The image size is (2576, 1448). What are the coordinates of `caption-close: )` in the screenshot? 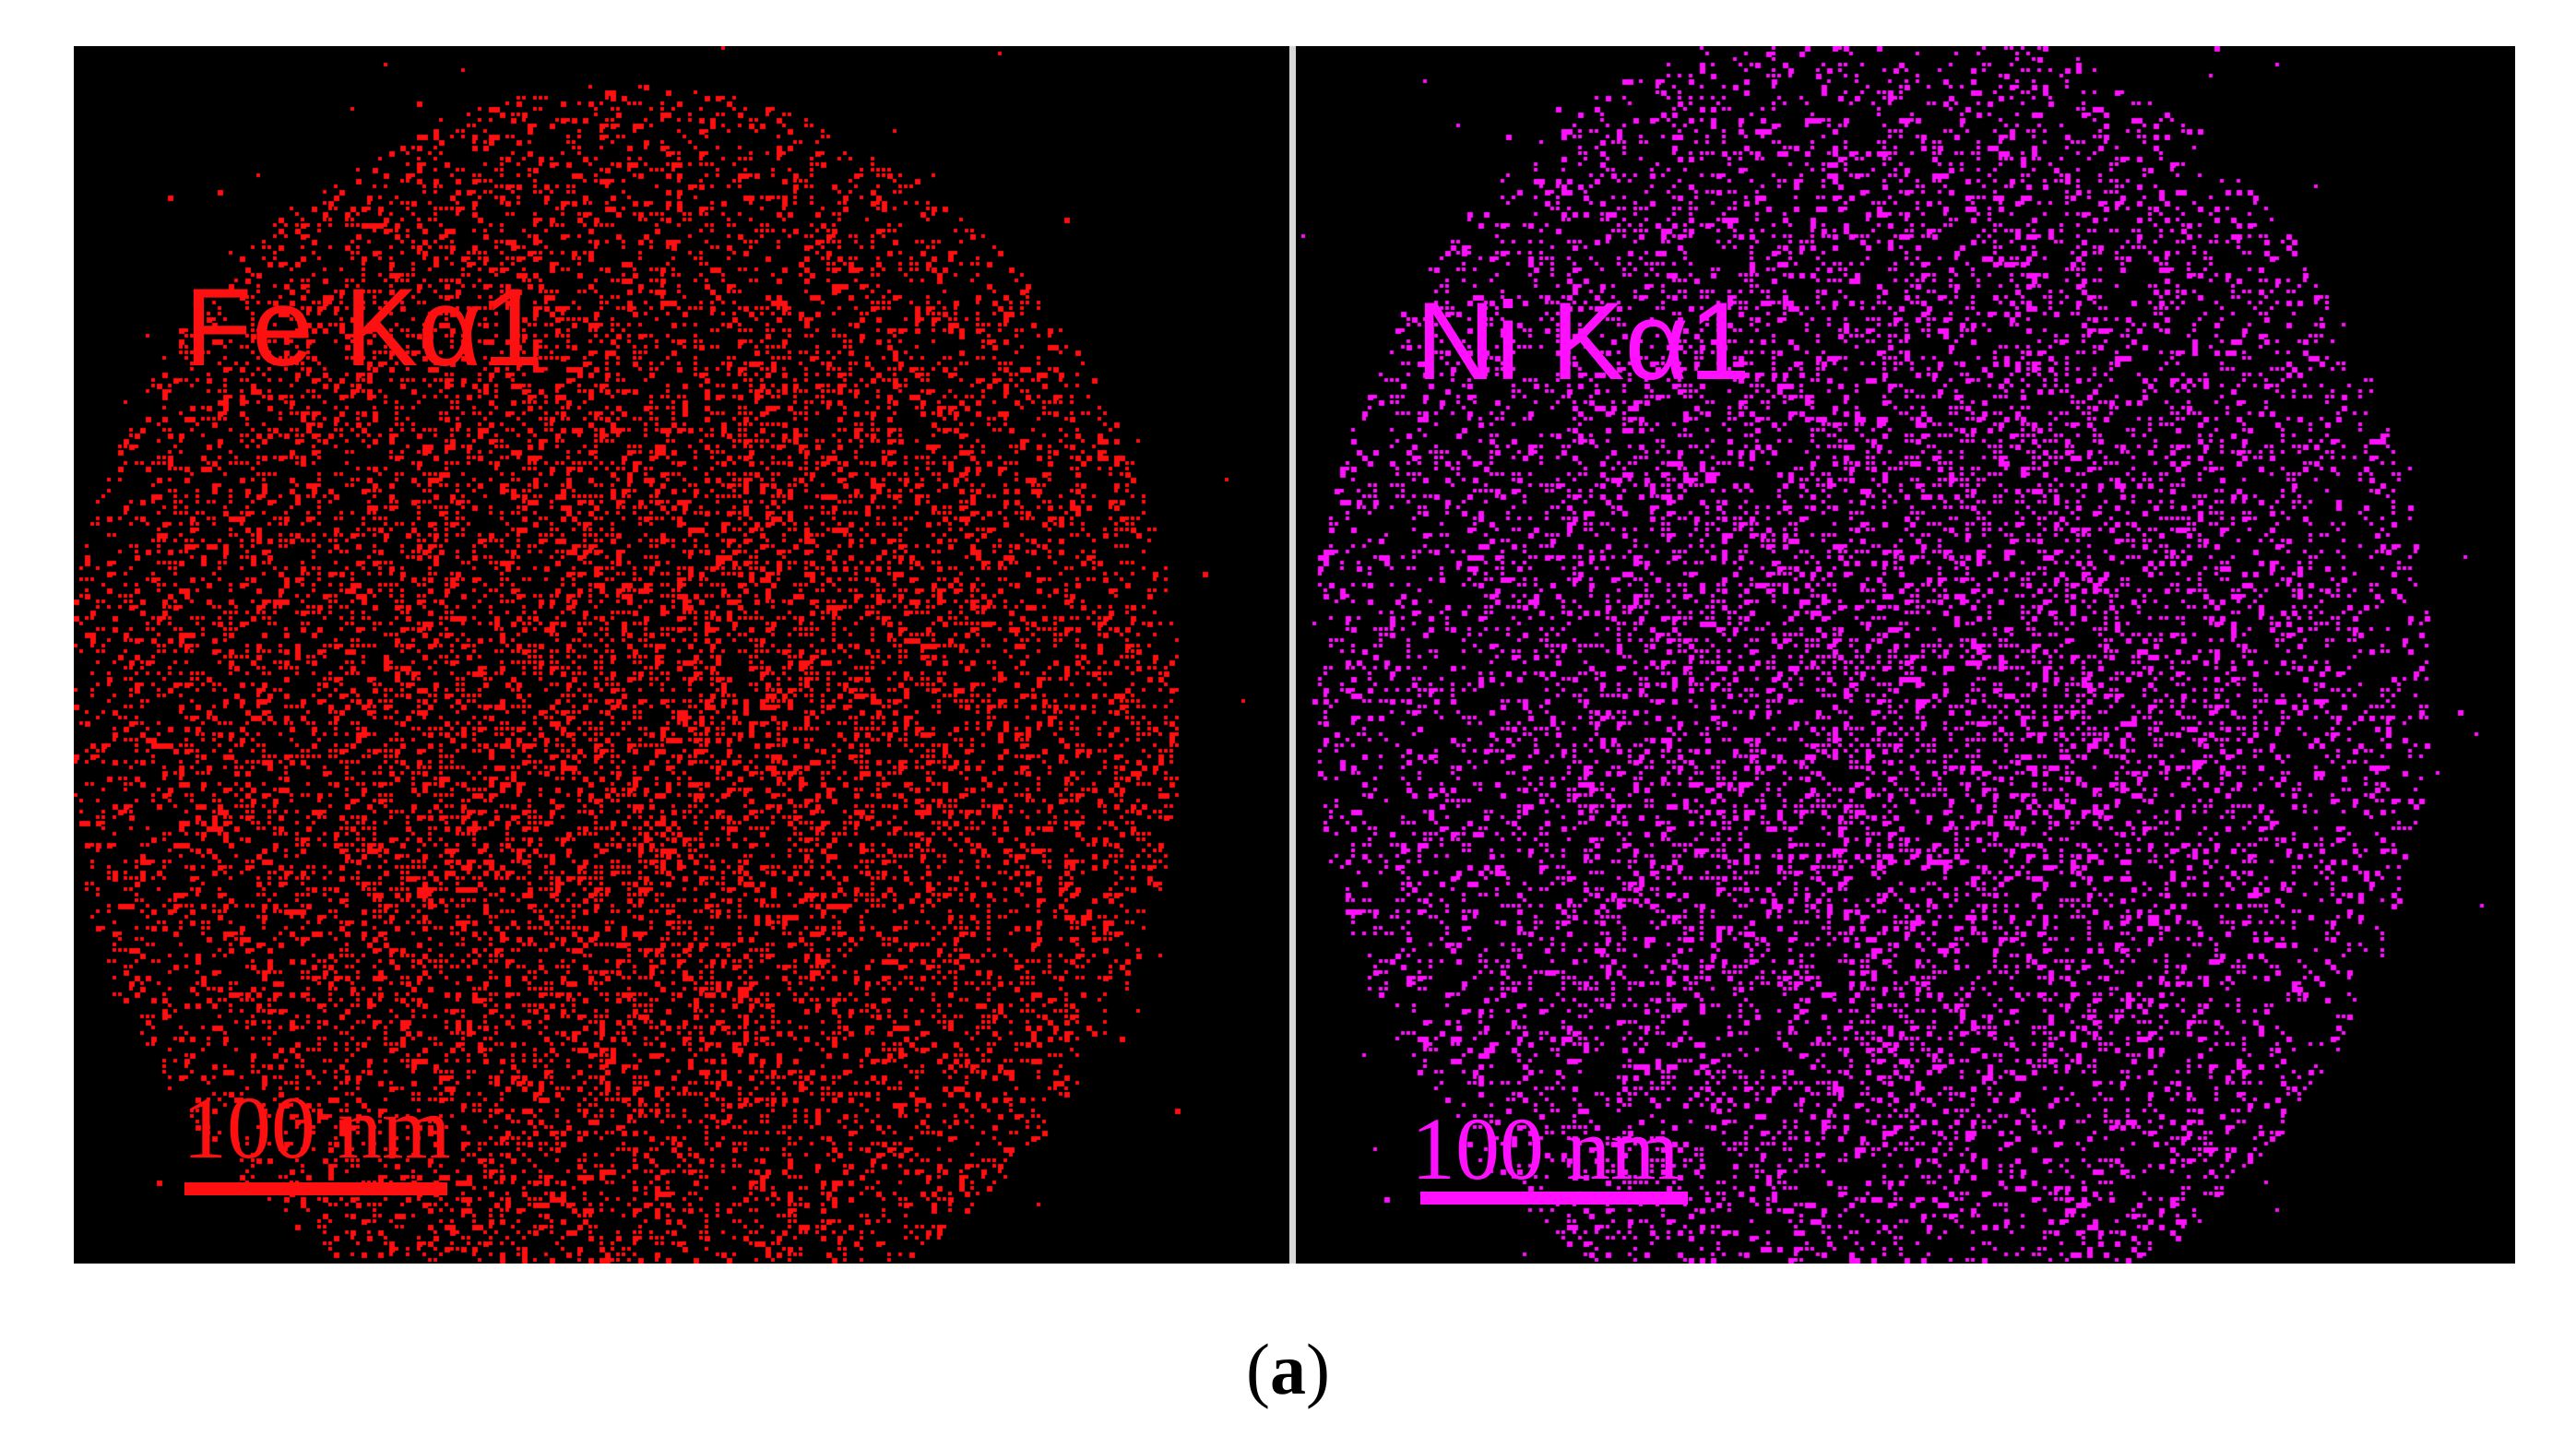 It's located at (1318, 1369).